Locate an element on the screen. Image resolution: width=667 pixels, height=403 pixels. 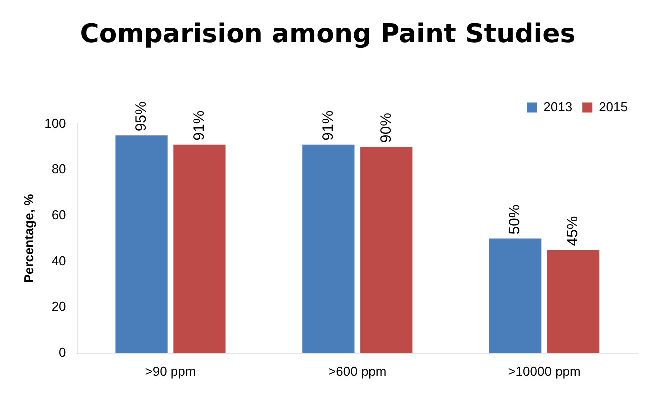
y-tick-label: 0 is located at coordinates (62, 352).